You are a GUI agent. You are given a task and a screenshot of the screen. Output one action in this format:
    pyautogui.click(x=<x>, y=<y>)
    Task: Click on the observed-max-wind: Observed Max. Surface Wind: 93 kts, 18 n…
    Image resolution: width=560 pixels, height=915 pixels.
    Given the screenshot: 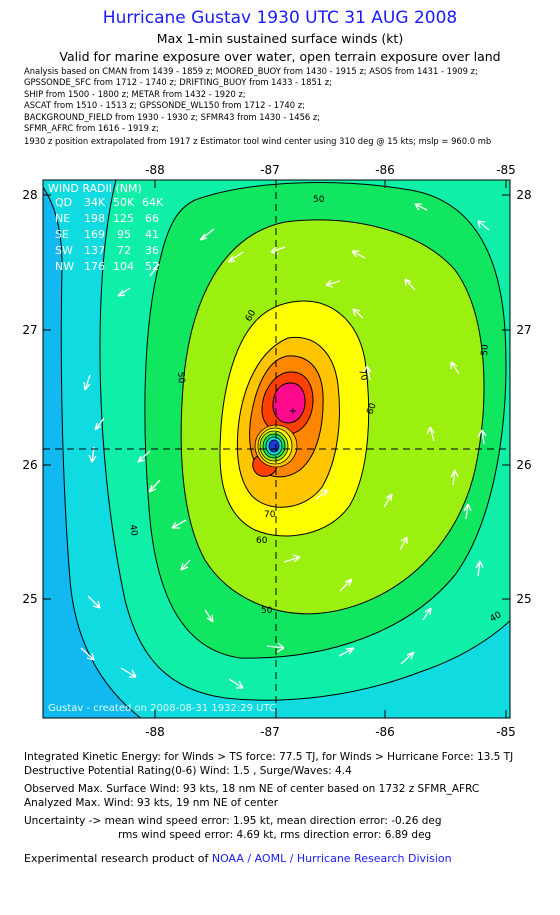 What is the action you would take?
    pyautogui.click(x=252, y=789)
    